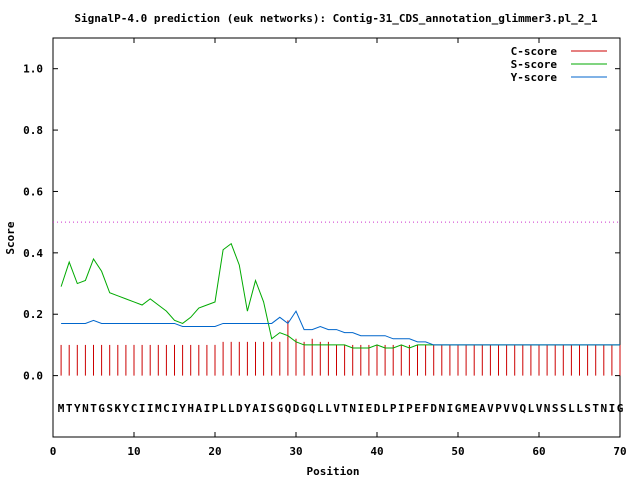 The width and height of the screenshot is (640, 480). What do you see at coordinates (33, 130) in the screenshot?
I see `y-tick-label: 0.8` at bounding box center [33, 130].